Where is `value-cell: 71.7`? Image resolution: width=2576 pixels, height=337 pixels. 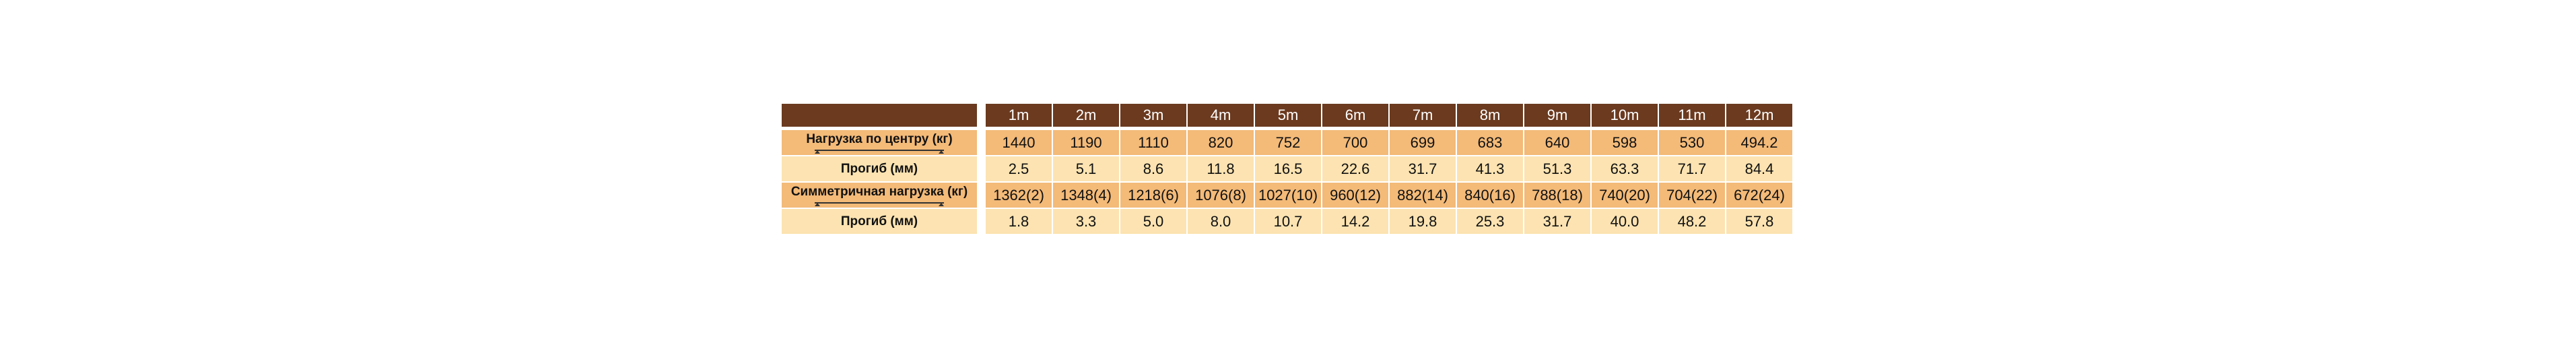 value-cell: 71.7 is located at coordinates (1692, 168).